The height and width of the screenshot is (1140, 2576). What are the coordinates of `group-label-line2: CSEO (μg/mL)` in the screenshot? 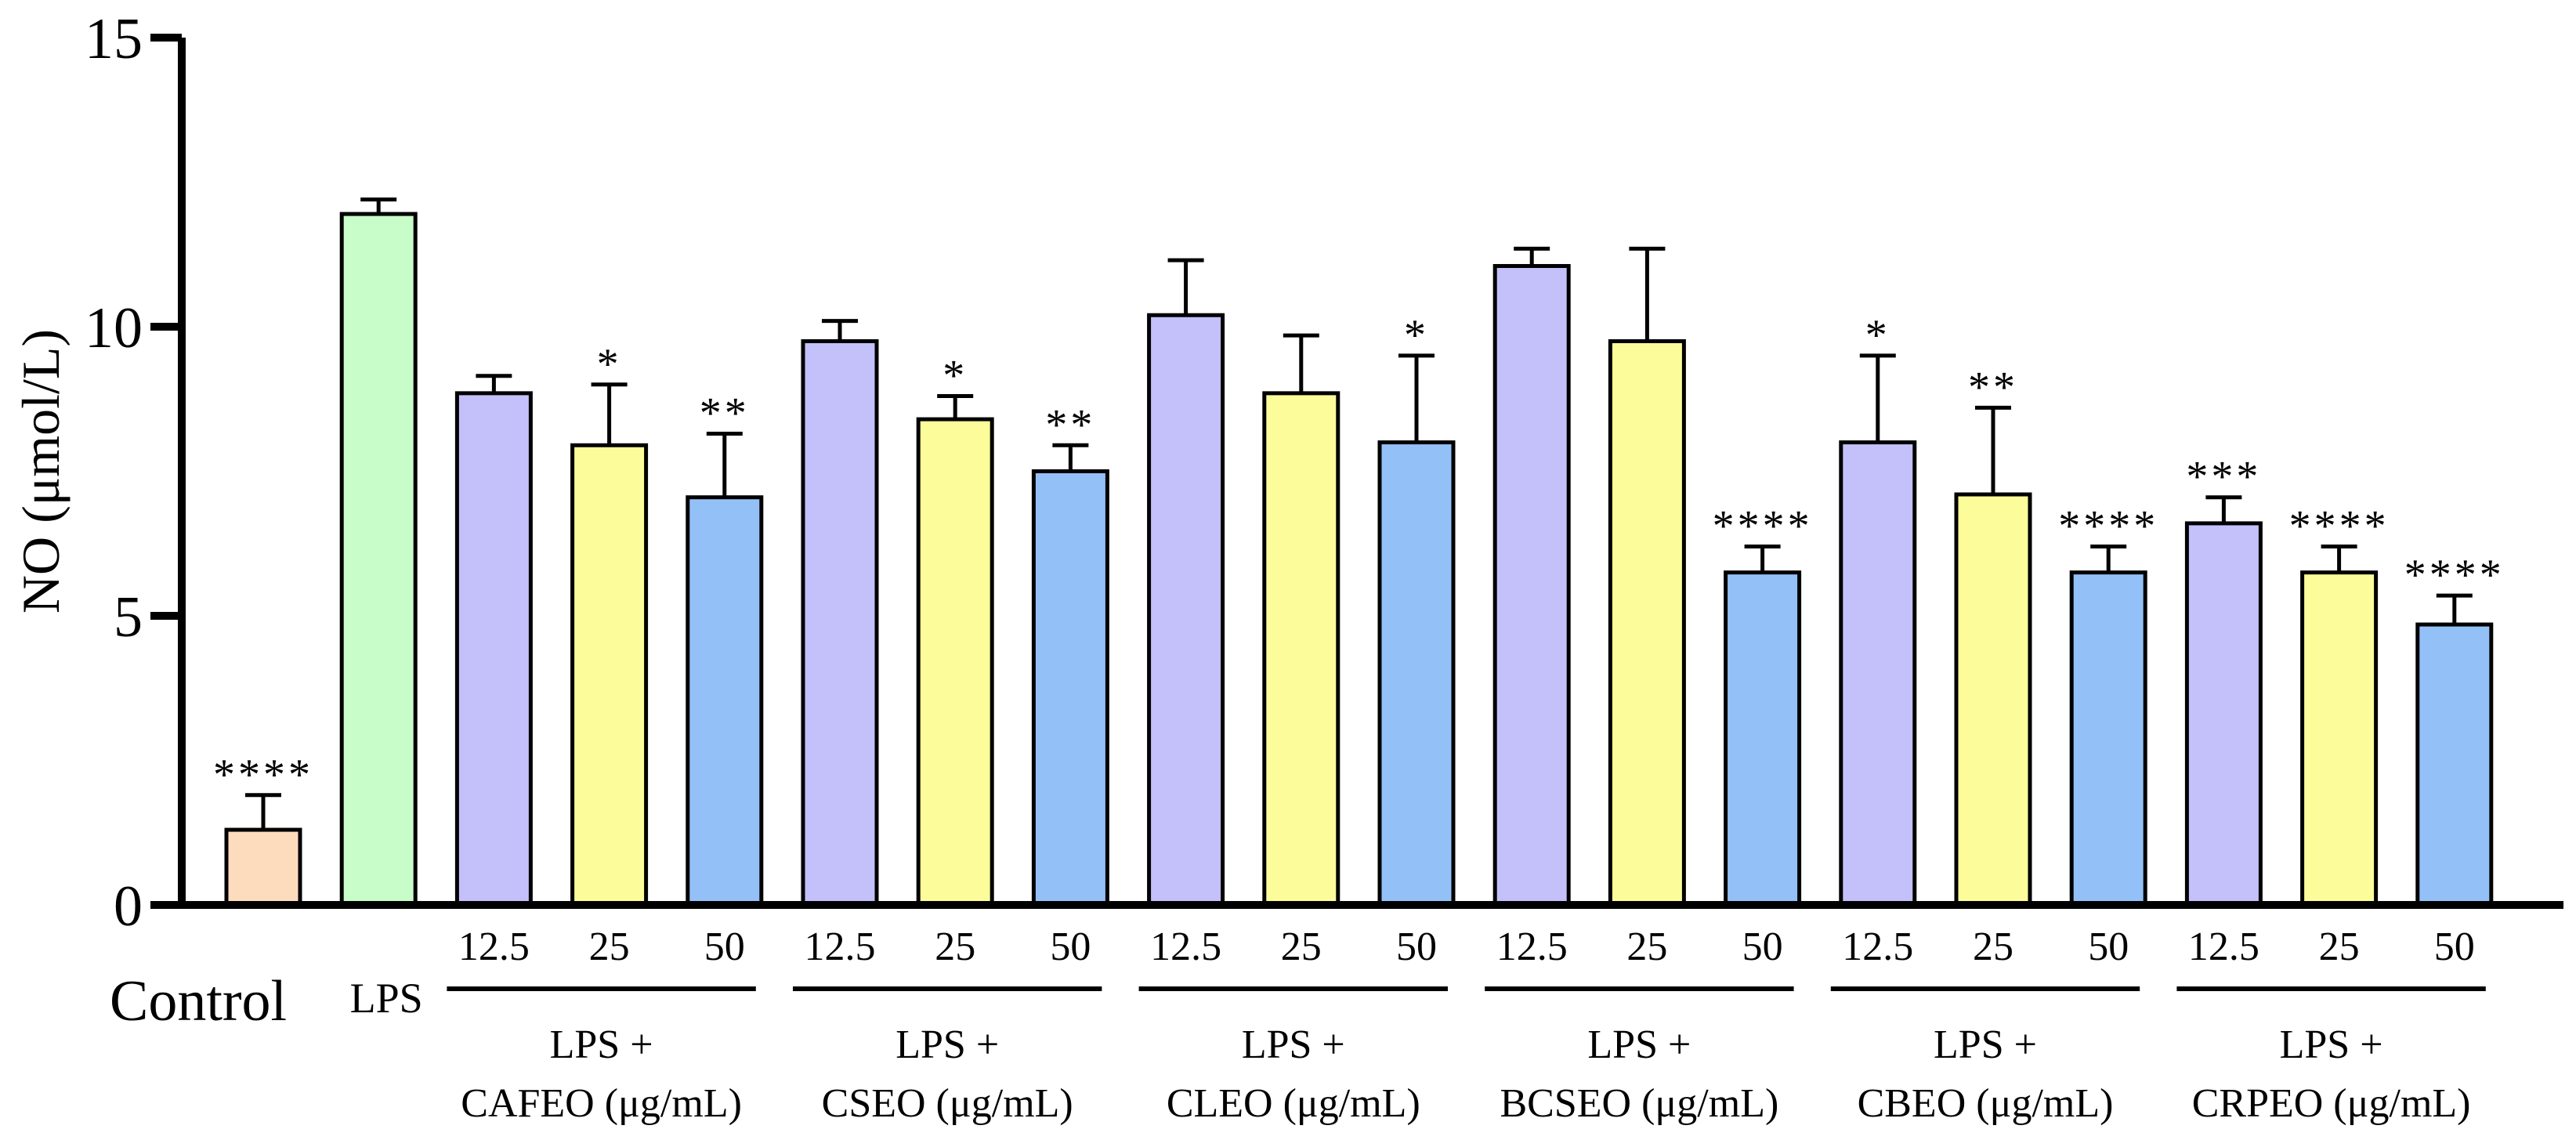 It's located at (948, 1103).